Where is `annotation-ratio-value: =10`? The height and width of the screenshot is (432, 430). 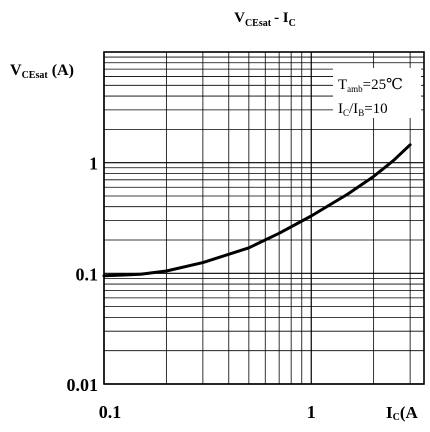 annotation-ratio-value: =10 is located at coordinates (375, 109).